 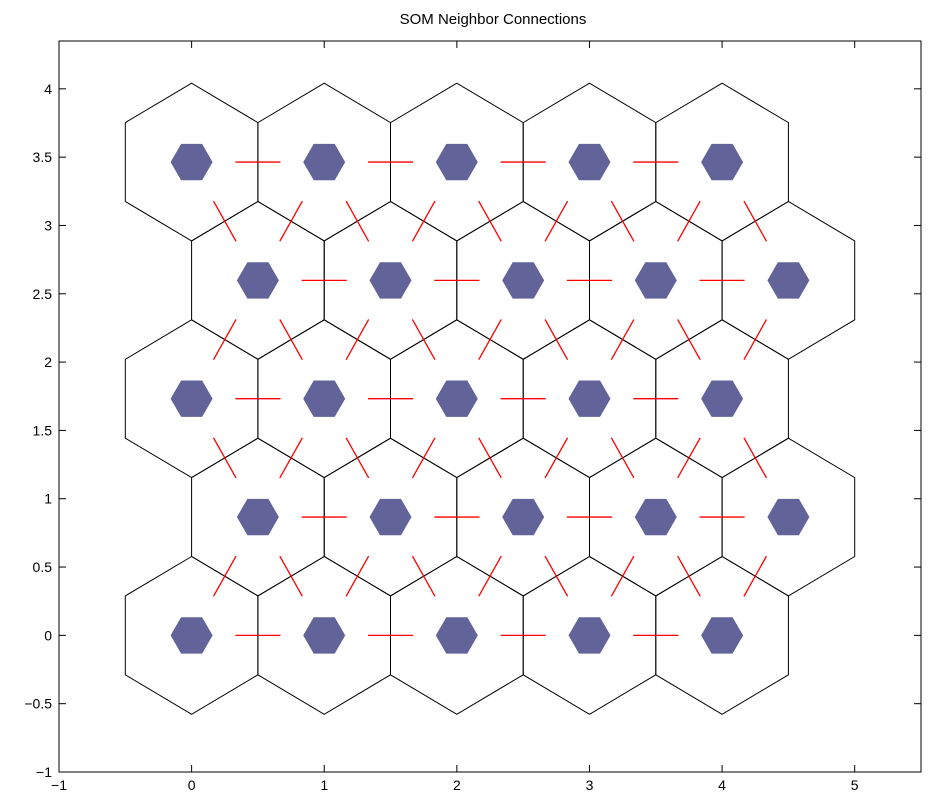 What do you see at coordinates (324, 785) in the screenshot?
I see `x-tick-label: 1` at bounding box center [324, 785].